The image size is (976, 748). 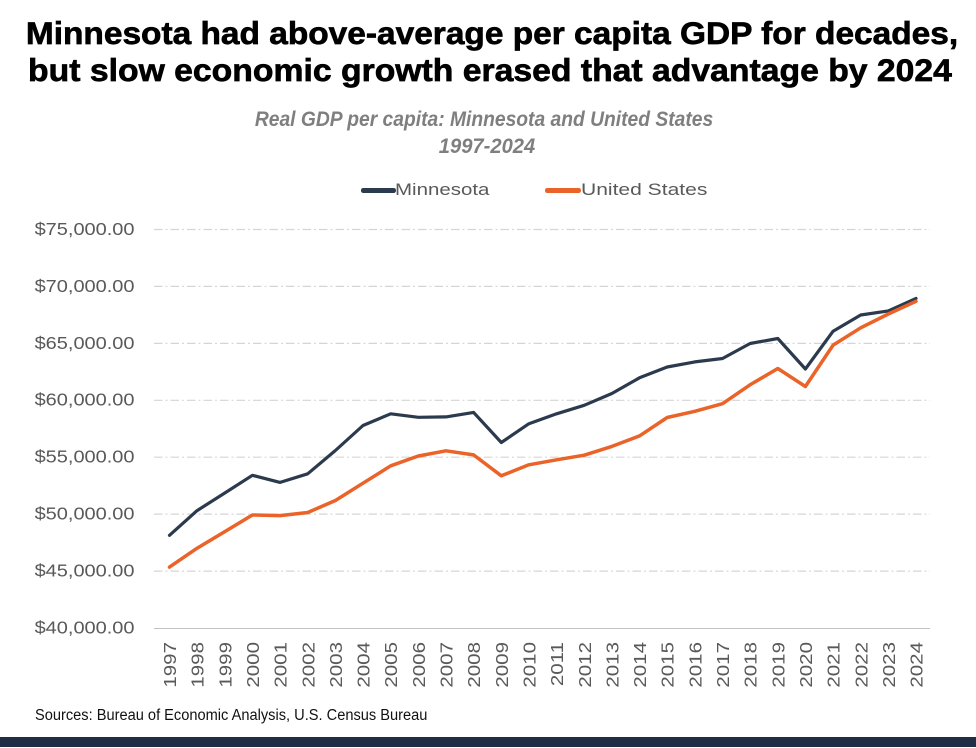 I want to click on svg-text: 1998, so click(x=199, y=665).